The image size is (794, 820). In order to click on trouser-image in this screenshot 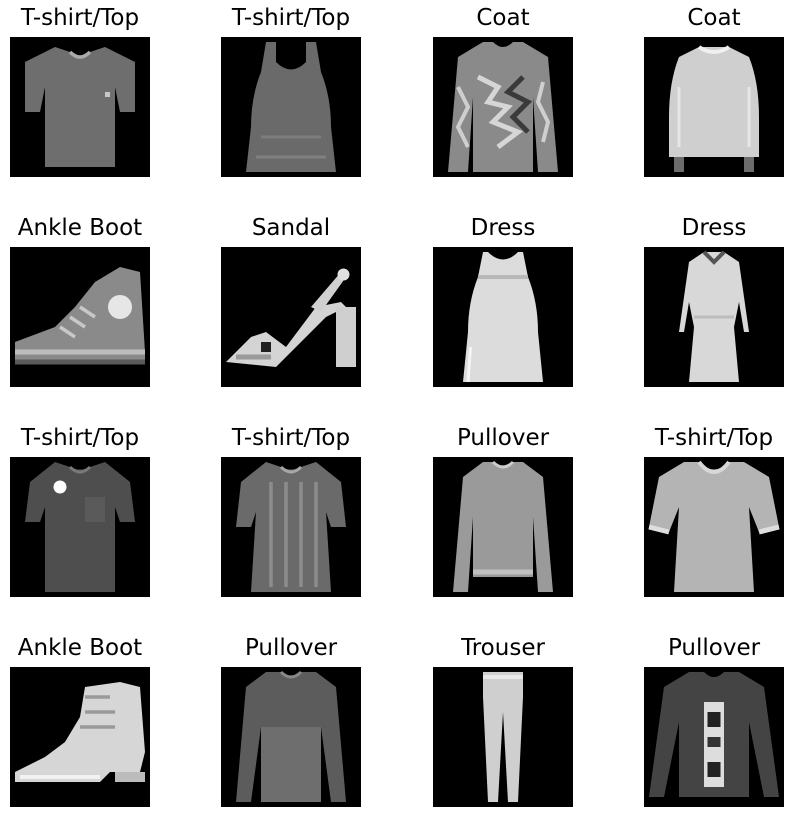, I will do `click(503, 737)`.